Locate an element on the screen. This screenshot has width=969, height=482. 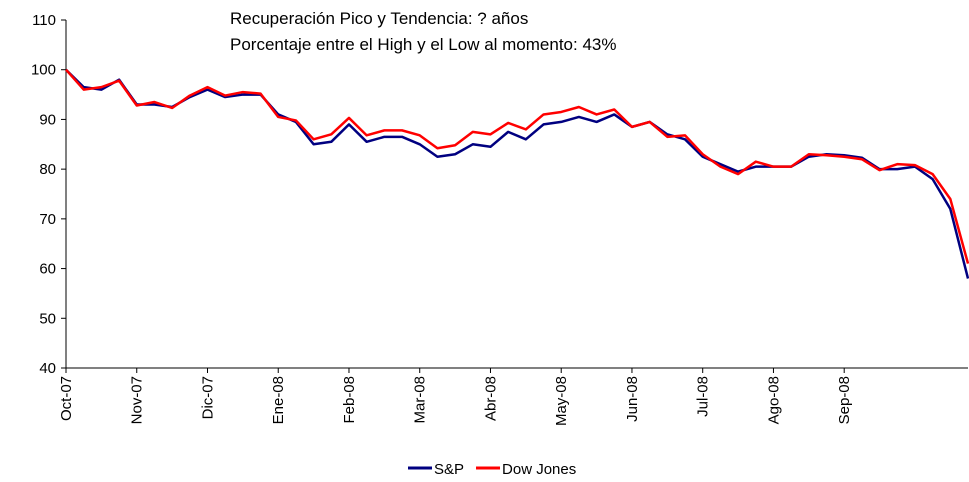
y-tick-label: 60 is located at coordinates (47, 269).